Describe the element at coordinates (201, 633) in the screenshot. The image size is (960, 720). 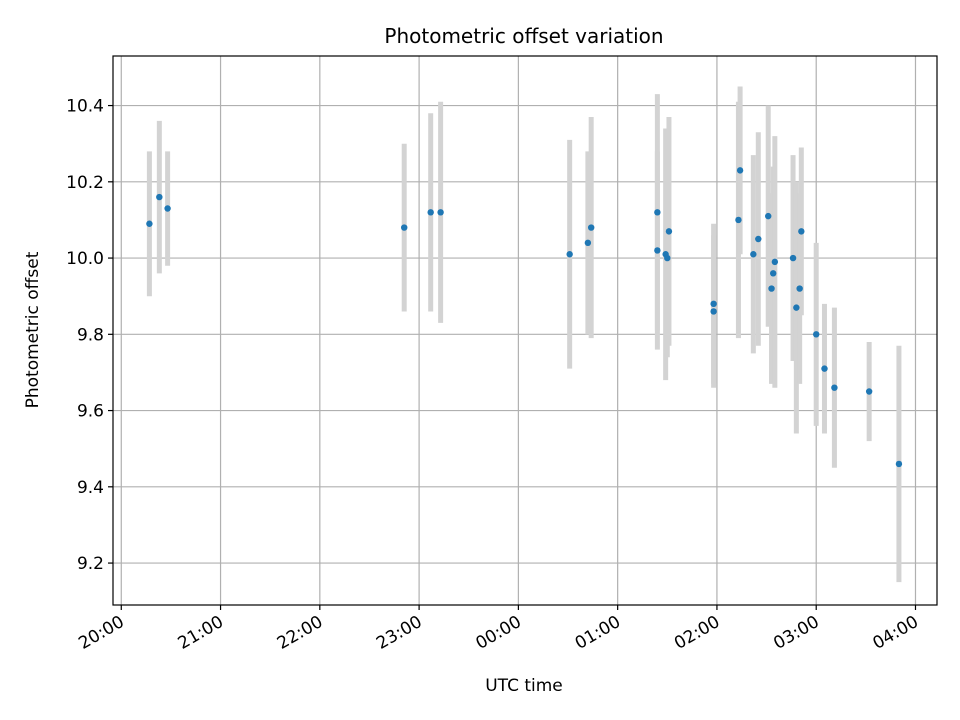
I see `x-tick-label: 21:00` at that location.